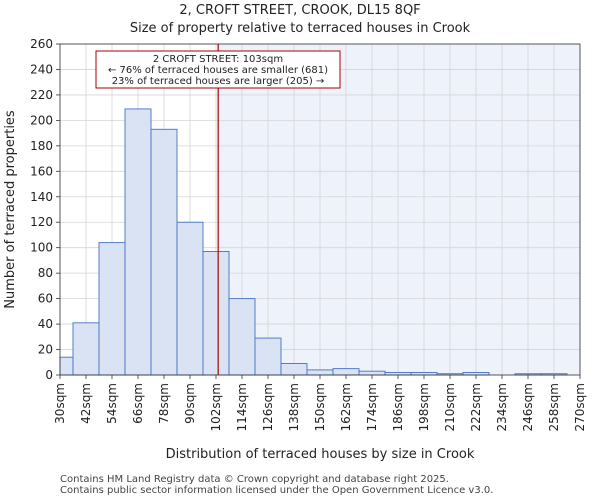 This screenshot has width=600, height=500. Describe the element at coordinates (216, 407) in the screenshot. I see `x-tick-label: 102sqm` at that location.